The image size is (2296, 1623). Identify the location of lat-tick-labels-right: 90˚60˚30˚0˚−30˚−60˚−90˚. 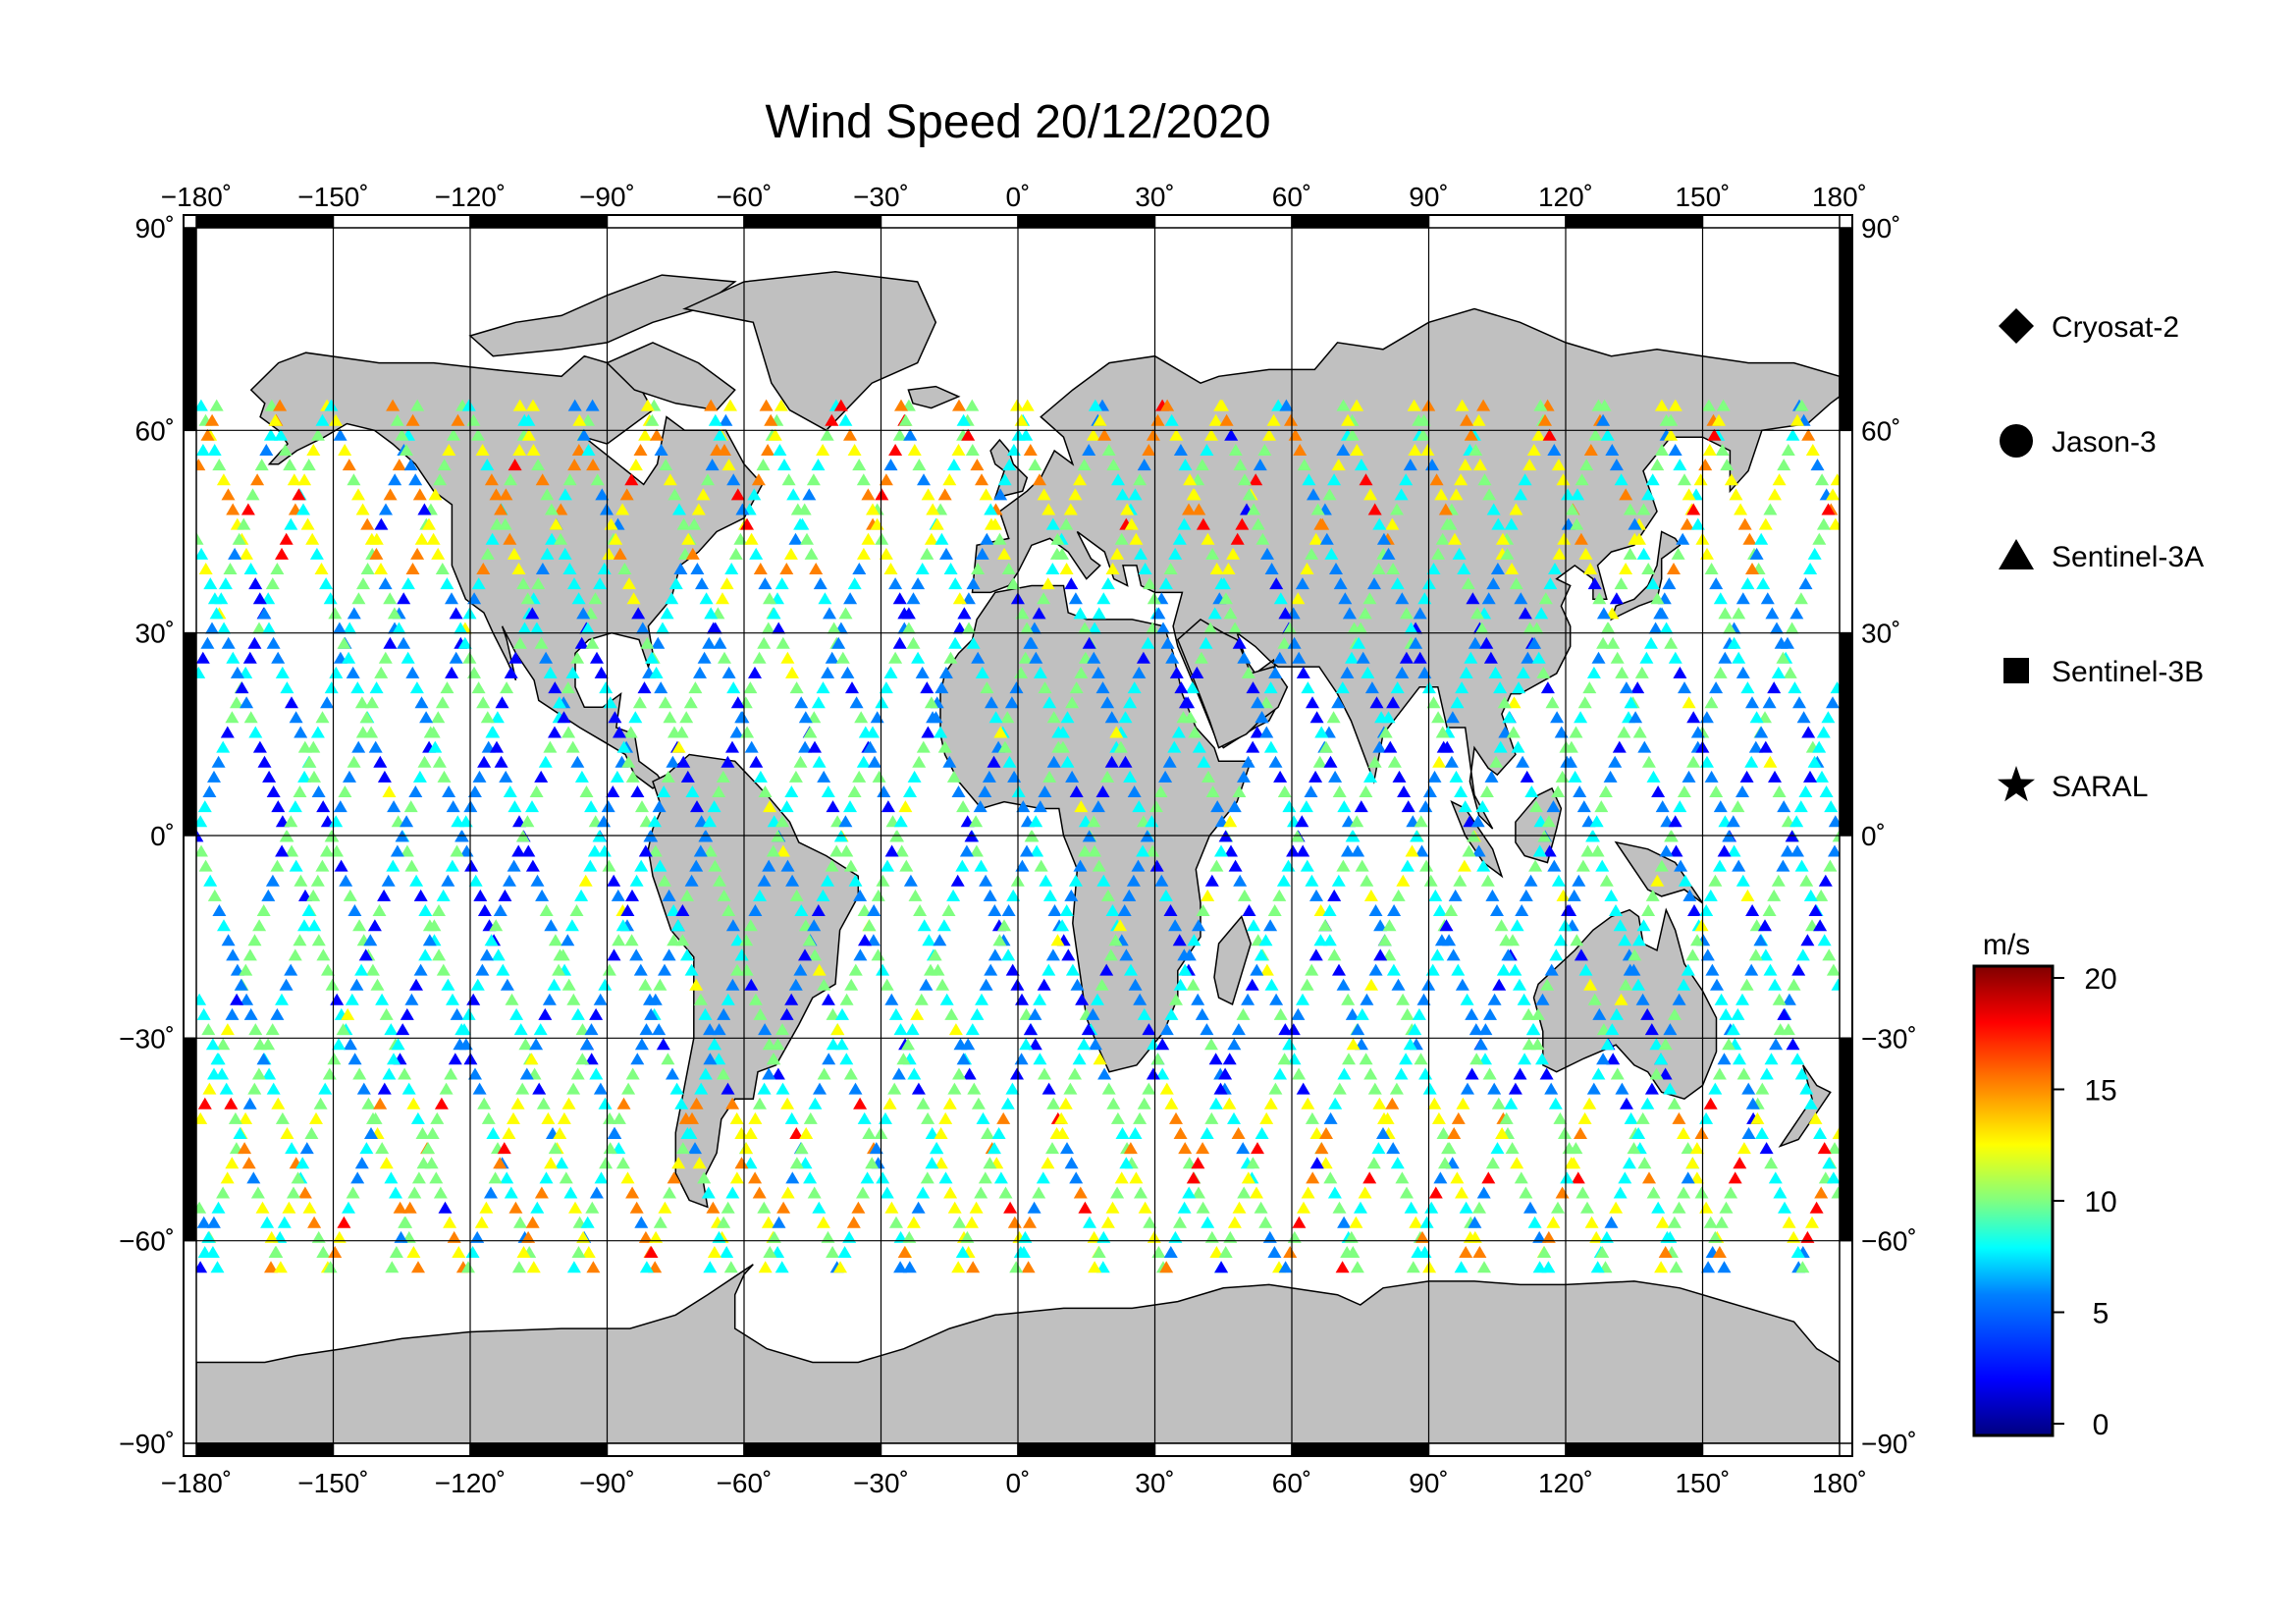
(1889, 836).